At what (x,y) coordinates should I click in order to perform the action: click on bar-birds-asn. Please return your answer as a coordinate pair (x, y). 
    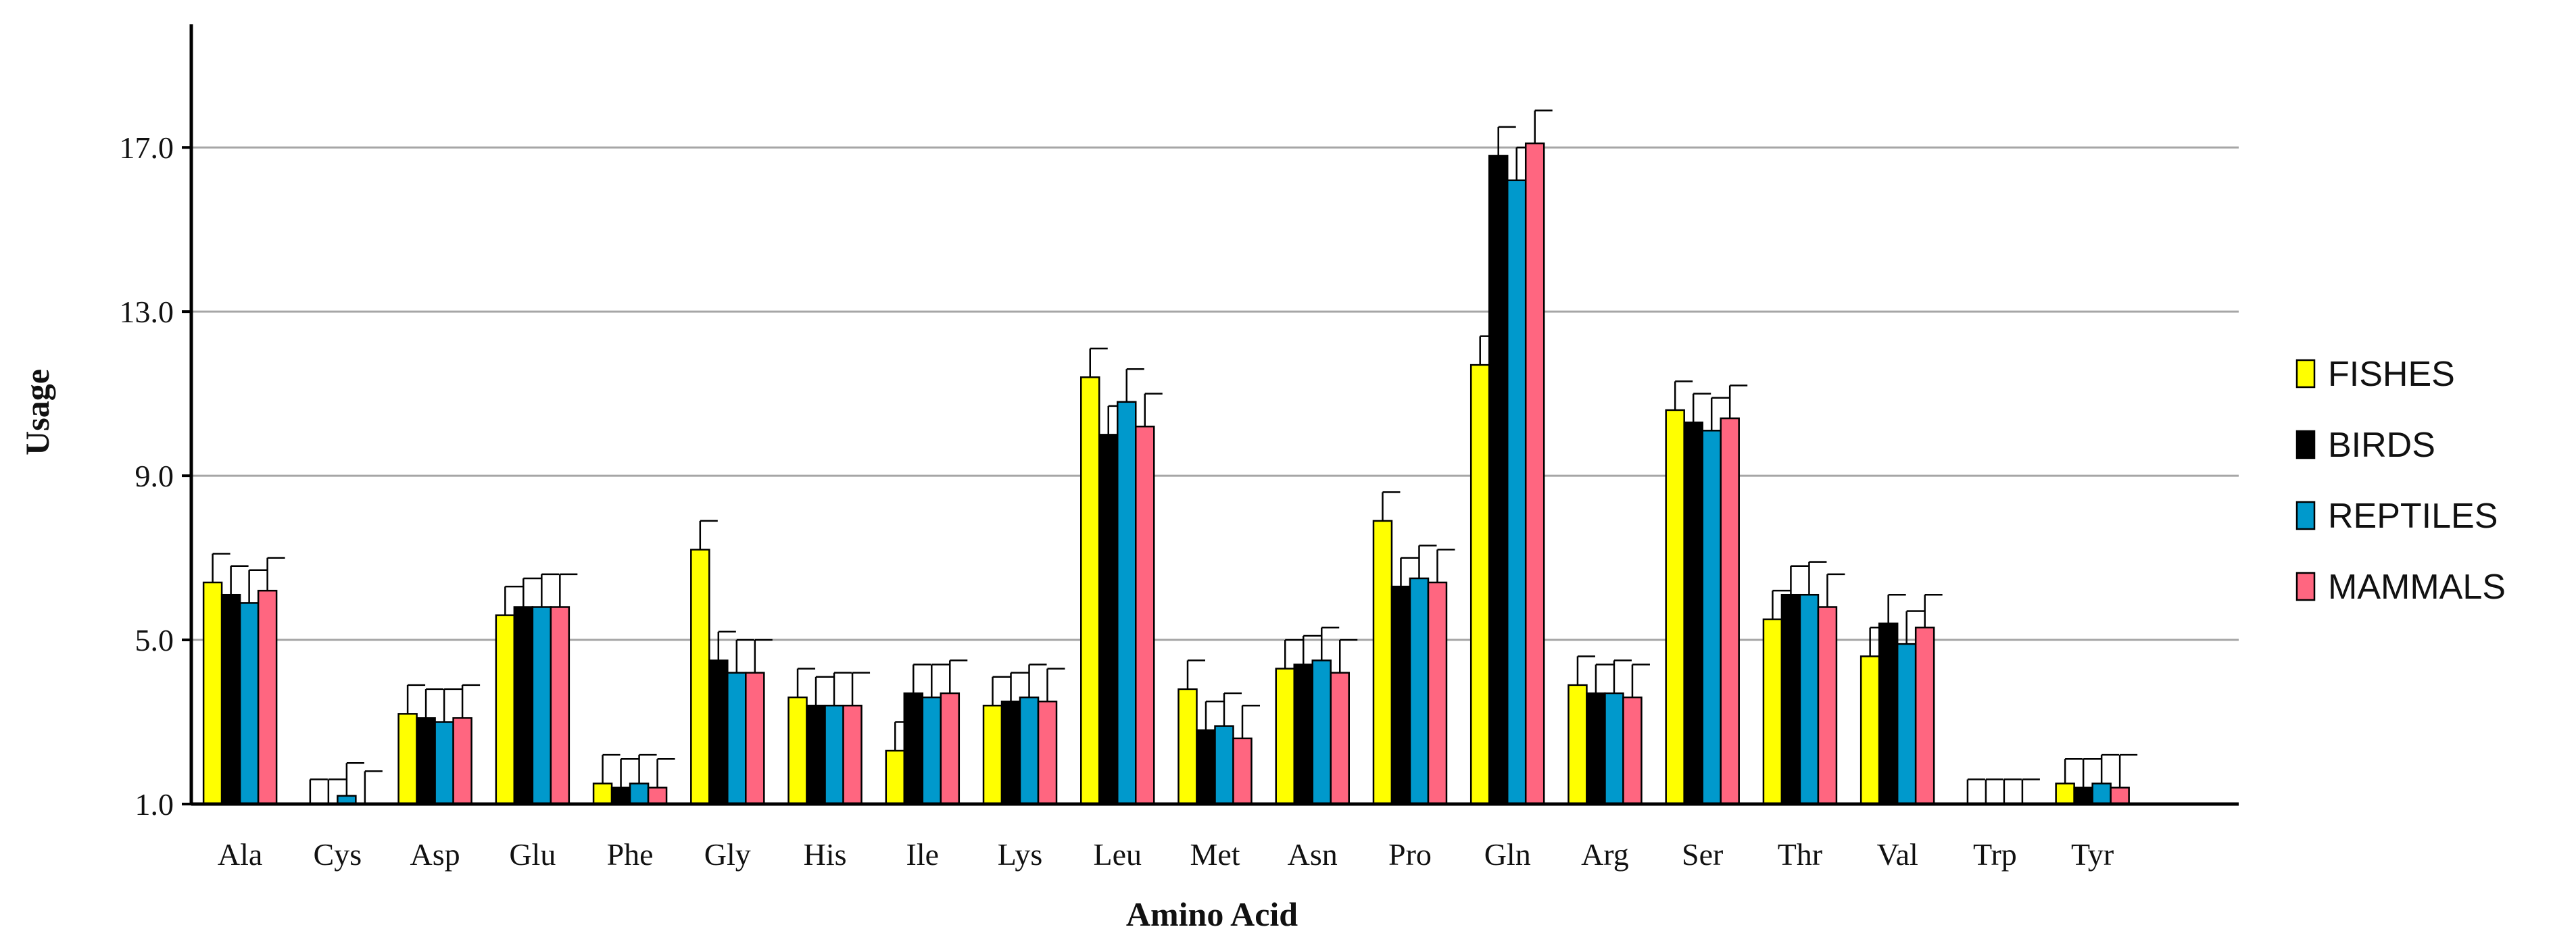
    Looking at the image, I should click on (1303, 734).